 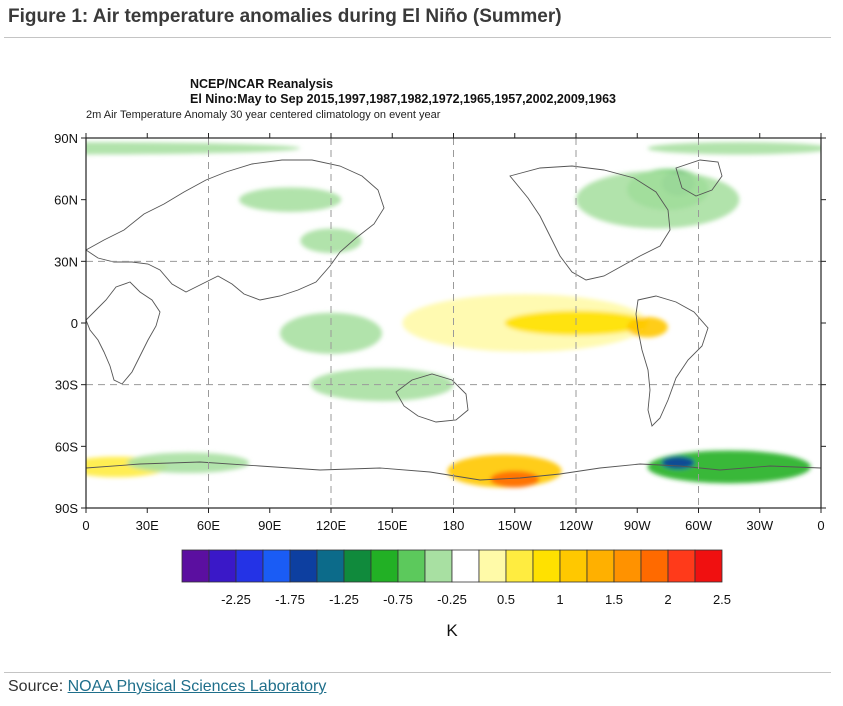 I want to click on colorbar-label: -2.25, so click(x=236, y=599).